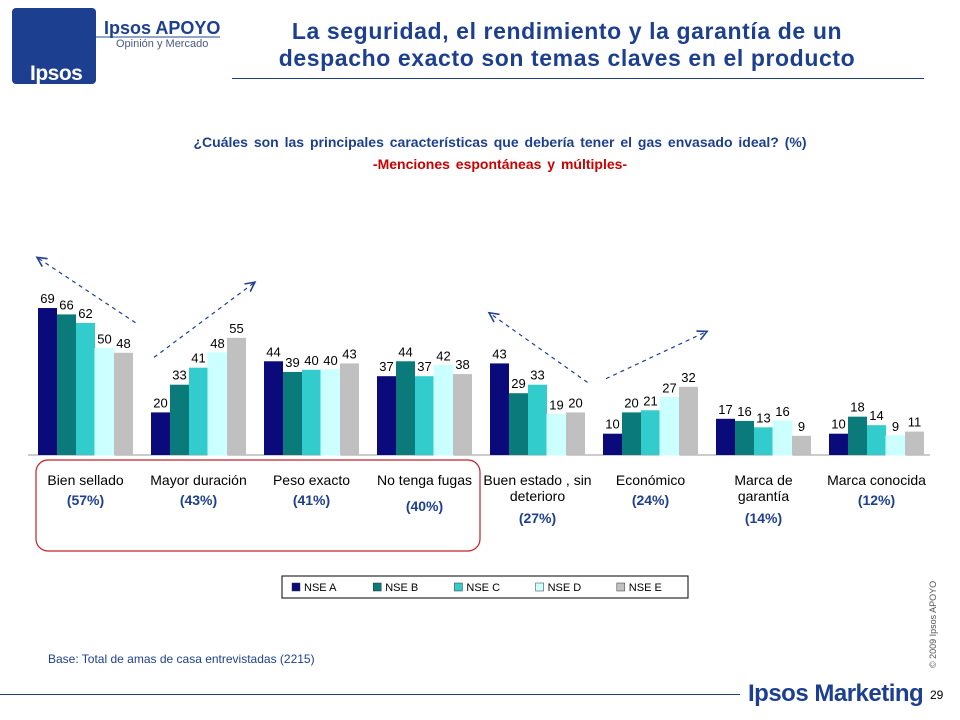 This screenshot has height=720, width=960. Describe the element at coordinates (763, 518) in the screenshot. I see `category-total: (14%)` at that location.